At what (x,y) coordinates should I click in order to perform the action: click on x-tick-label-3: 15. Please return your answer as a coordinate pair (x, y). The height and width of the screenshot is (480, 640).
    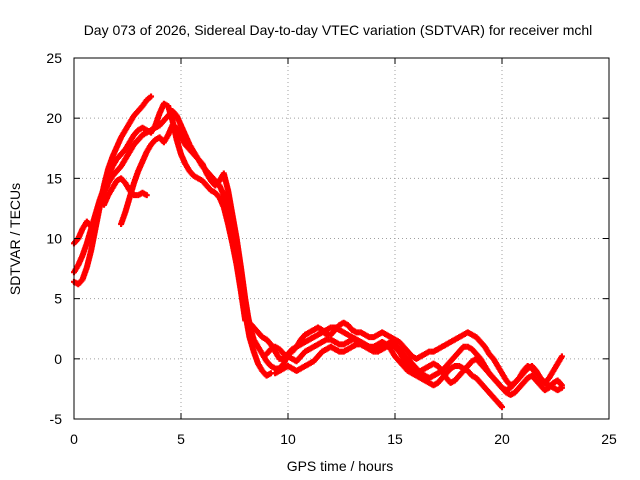
    Looking at the image, I should click on (395, 439).